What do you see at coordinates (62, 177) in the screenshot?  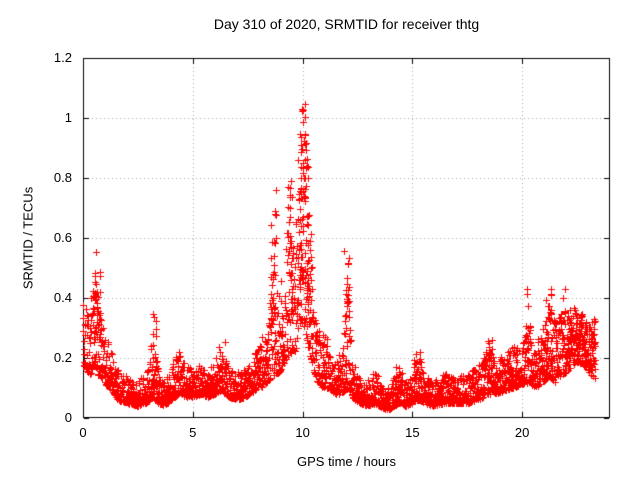 I see `y-tick-label: 0.8` at bounding box center [62, 177].